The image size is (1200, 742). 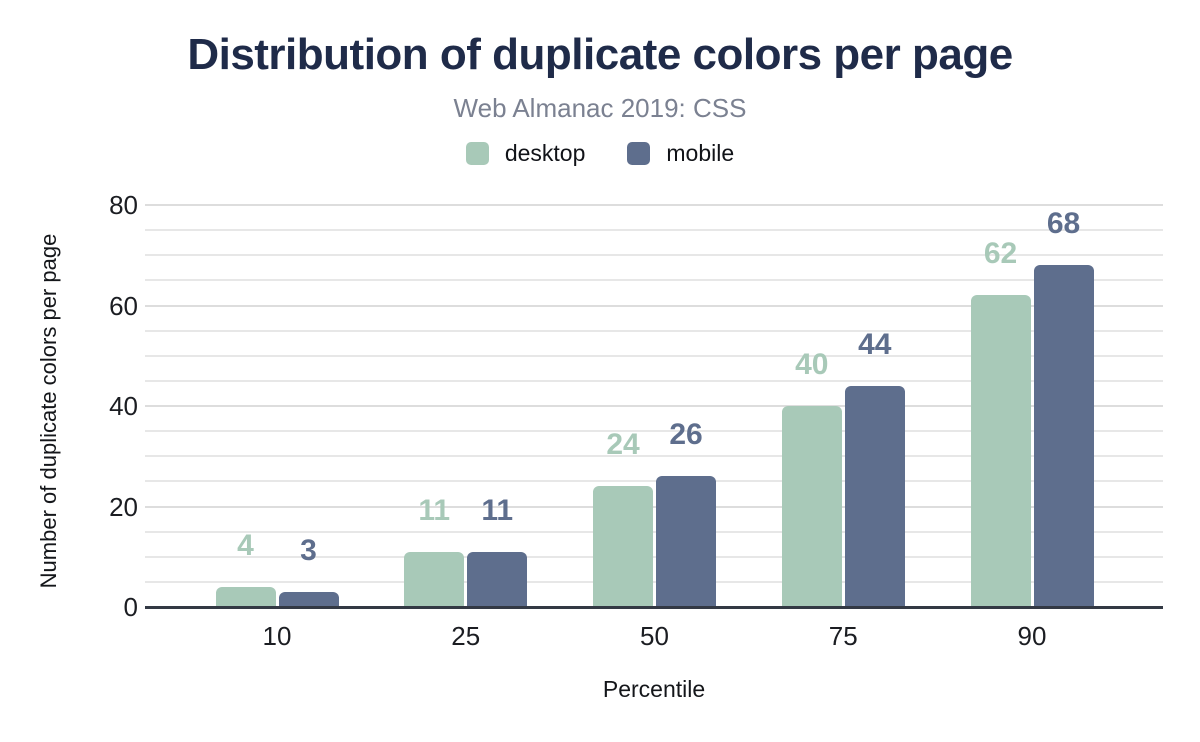 What do you see at coordinates (686, 435) in the screenshot?
I see `bar-value-label-mobile: 26` at bounding box center [686, 435].